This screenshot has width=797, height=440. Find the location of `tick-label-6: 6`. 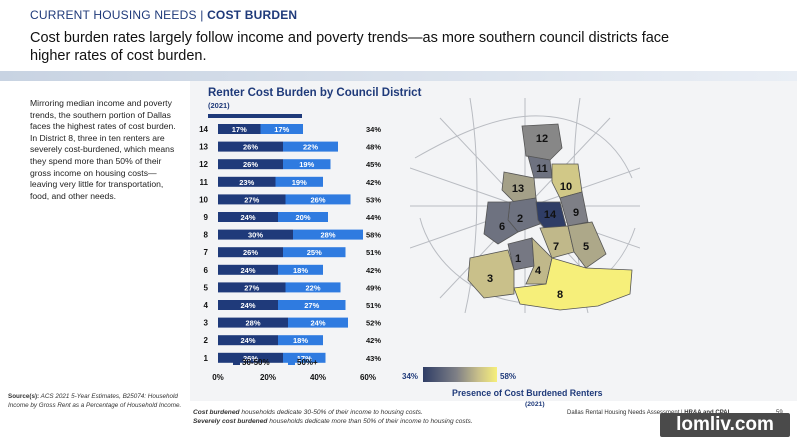

tick-label-6: 6 is located at coordinates (206, 270).